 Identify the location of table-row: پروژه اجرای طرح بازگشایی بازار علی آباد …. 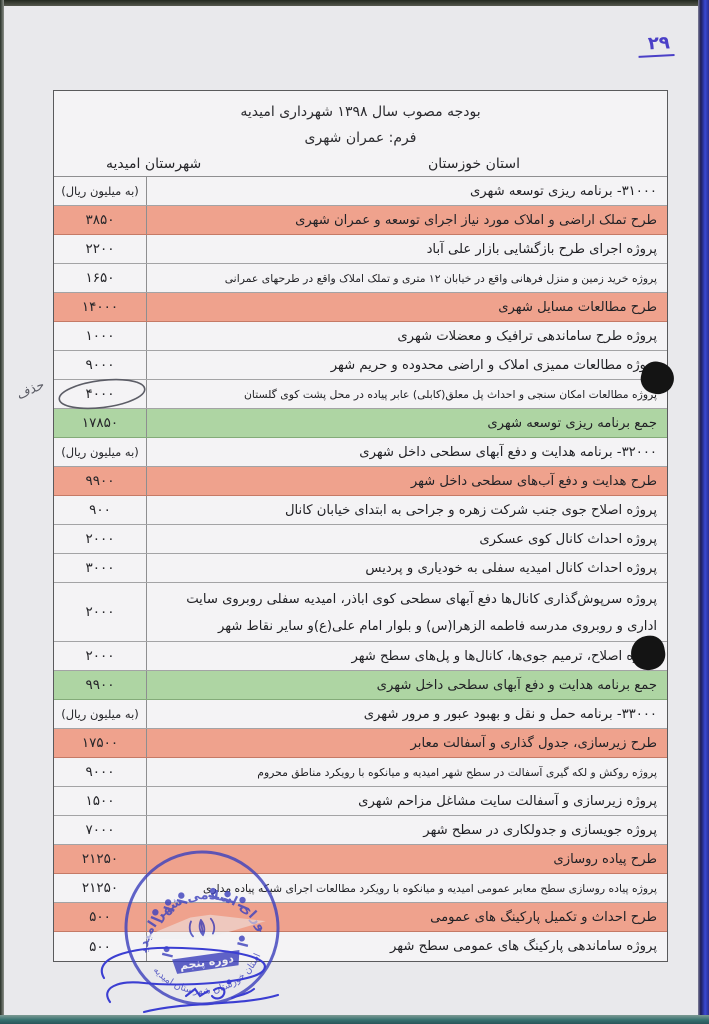
(360, 249).